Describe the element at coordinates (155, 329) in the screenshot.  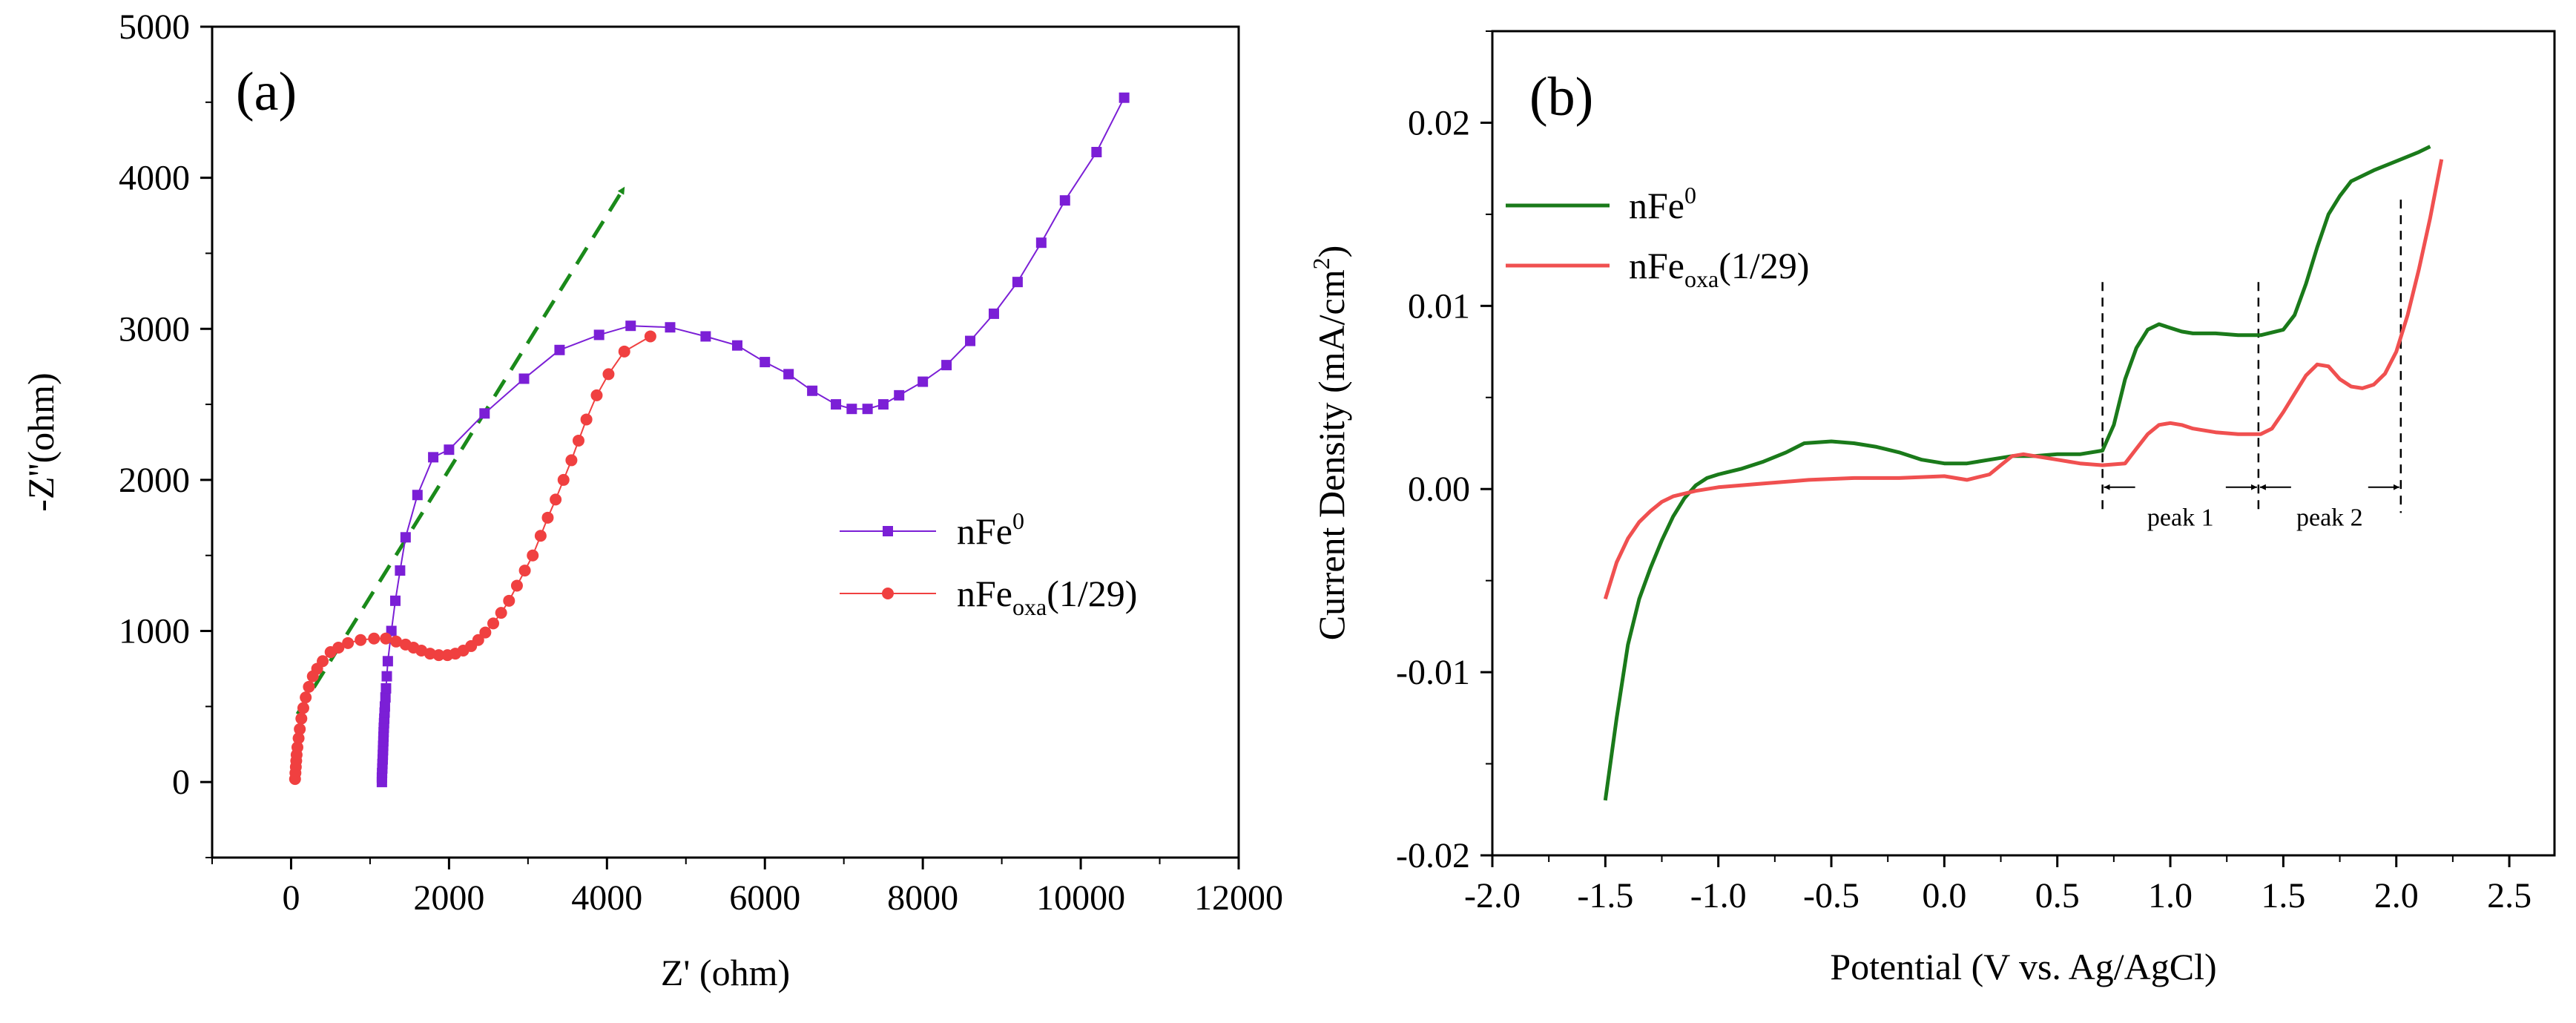
I see `y-tick-label-a: 3000` at that location.